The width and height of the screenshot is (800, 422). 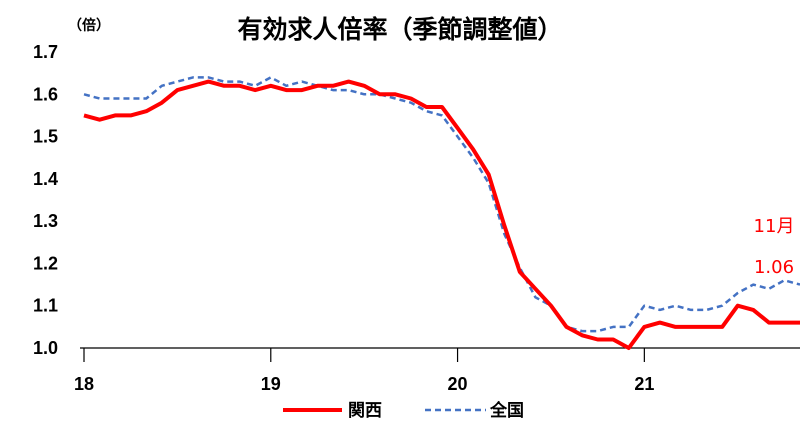 What do you see at coordinates (45, 179) in the screenshot?
I see `y-tick-label: 1.4` at bounding box center [45, 179].